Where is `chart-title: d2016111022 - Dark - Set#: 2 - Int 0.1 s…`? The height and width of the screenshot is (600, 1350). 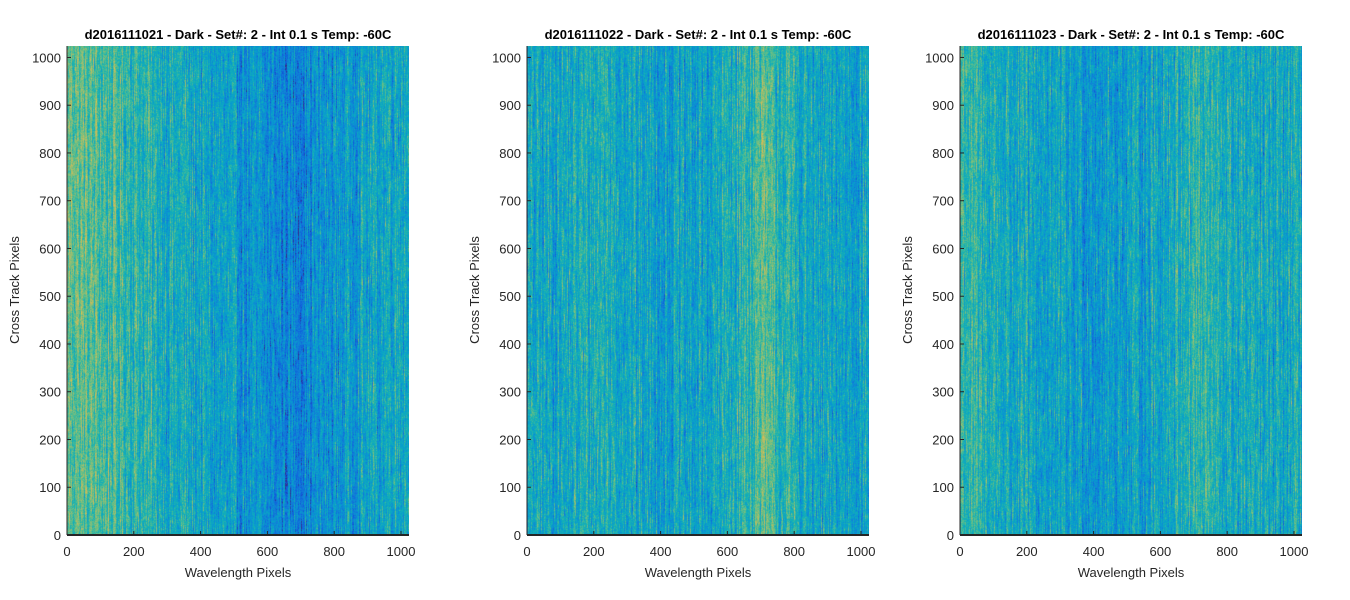 chart-title: d2016111022 - Dark - Set#: 2 - Int 0.1 s… is located at coordinates (698, 34).